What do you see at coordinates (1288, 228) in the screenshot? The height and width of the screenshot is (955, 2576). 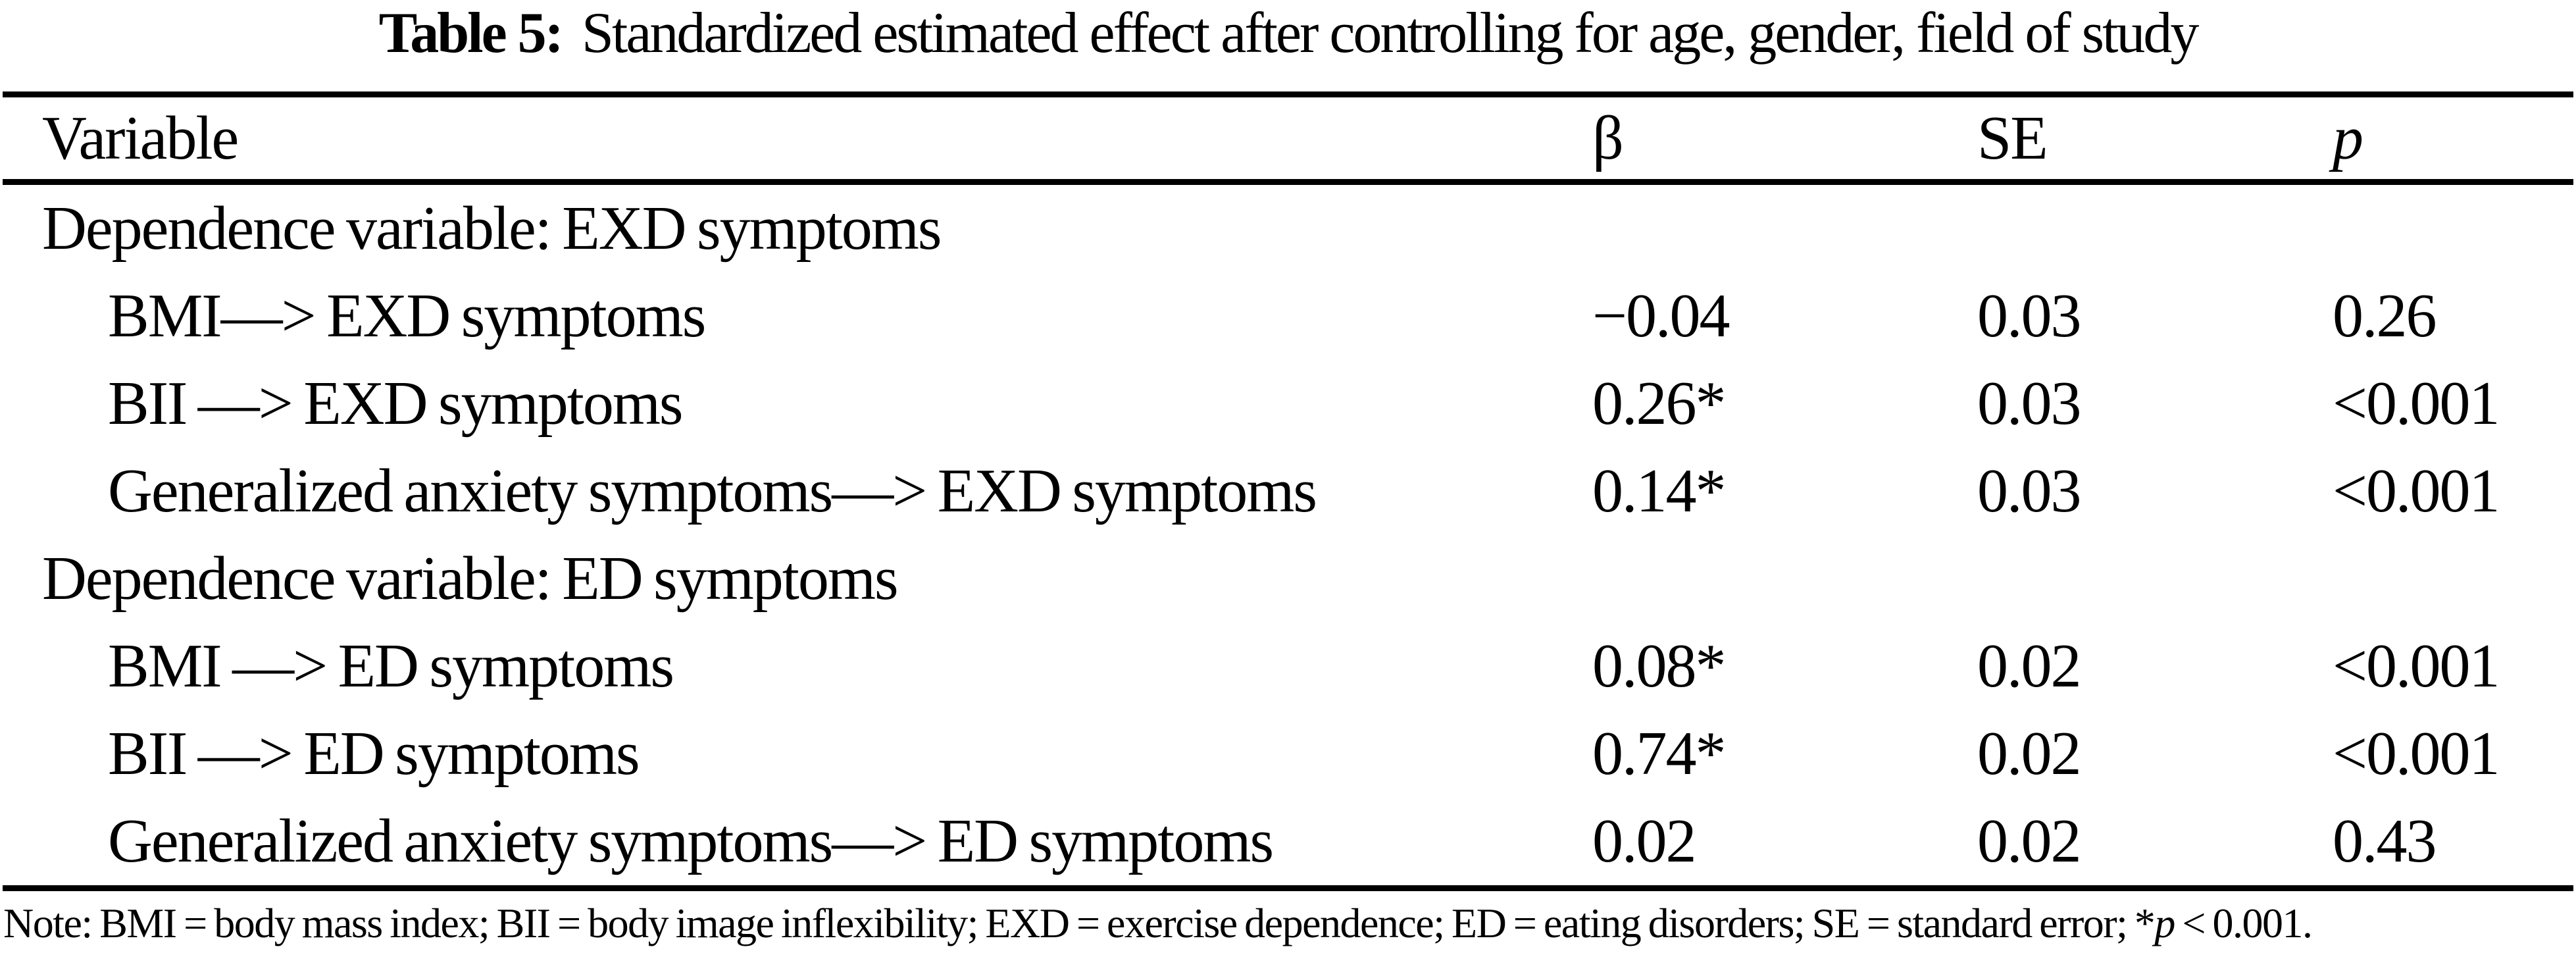 I see `section-row-exd: Dependence variable: EXD symptoms` at bounding box center [1288, 228].